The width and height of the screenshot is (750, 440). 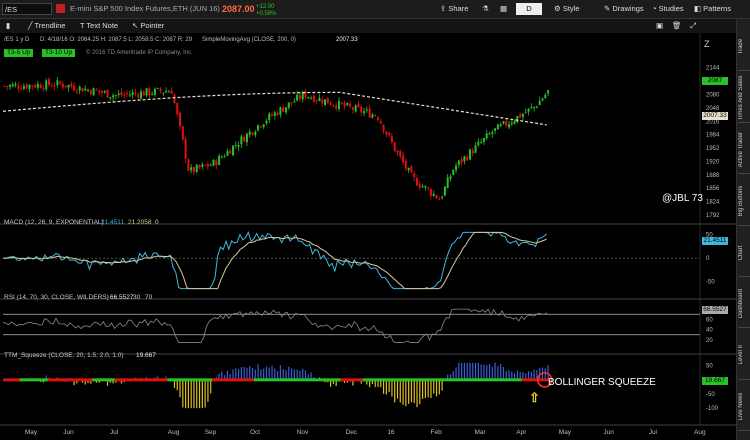 I want to click on rail-tab-trade: Trade, so click(x=741, y=46).